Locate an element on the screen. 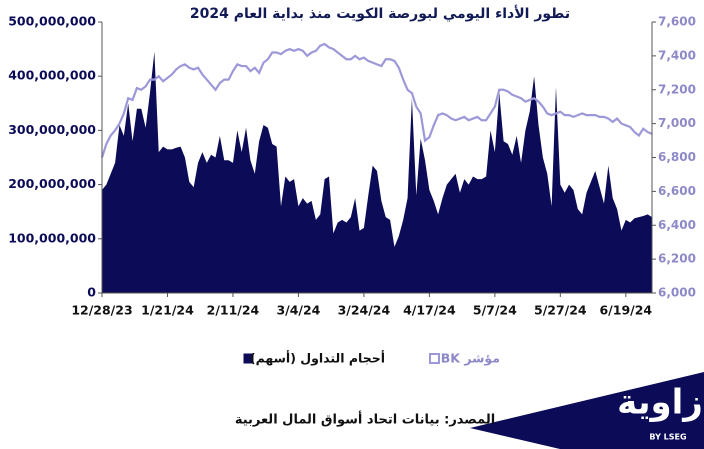 The image size is (704, 449). x-tick-label: 4/17/24 is located at coordinates (429, 310).